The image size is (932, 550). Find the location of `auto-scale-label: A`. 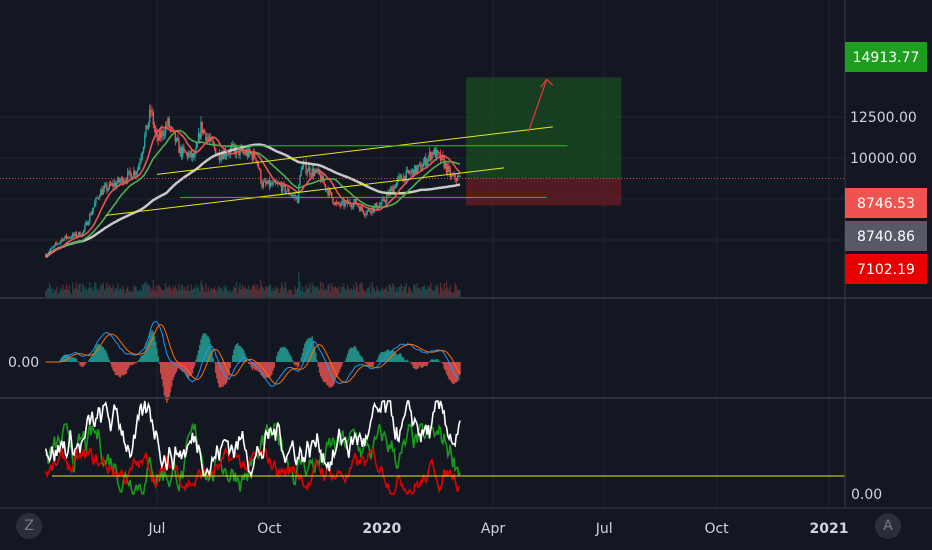

auto-scale-label: A is located at coordinates (888, 526).